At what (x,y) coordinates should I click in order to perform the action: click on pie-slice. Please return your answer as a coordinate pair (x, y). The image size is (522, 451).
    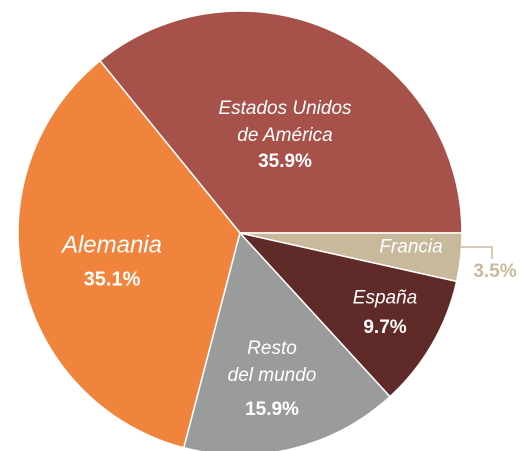
    Looking at the image, I should click on (351, 257).